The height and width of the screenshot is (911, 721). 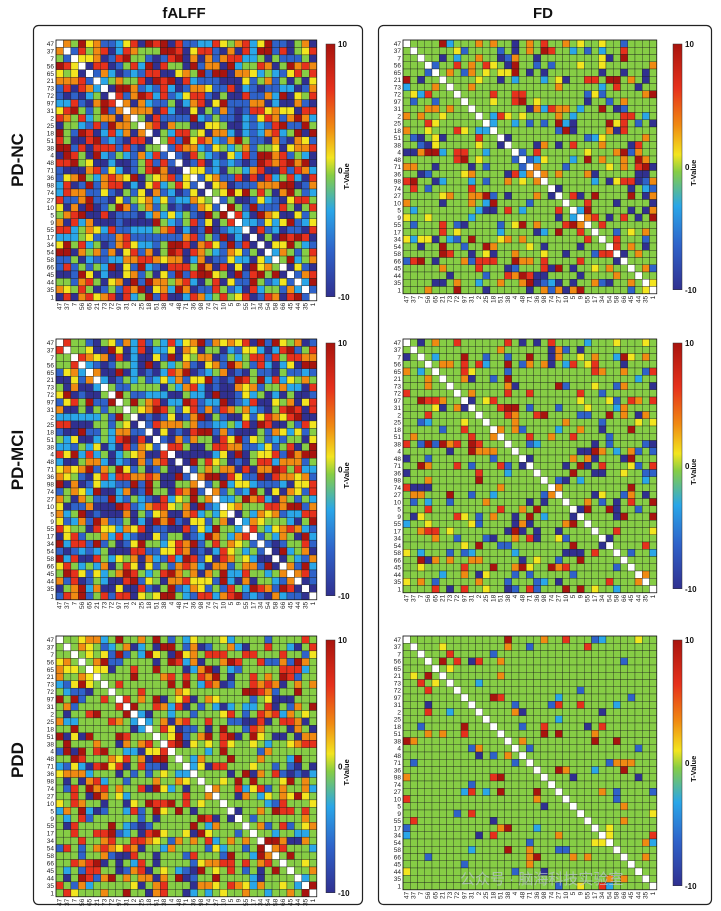 I want to click on column-tick-label: 58, so click(x=617, y=299).